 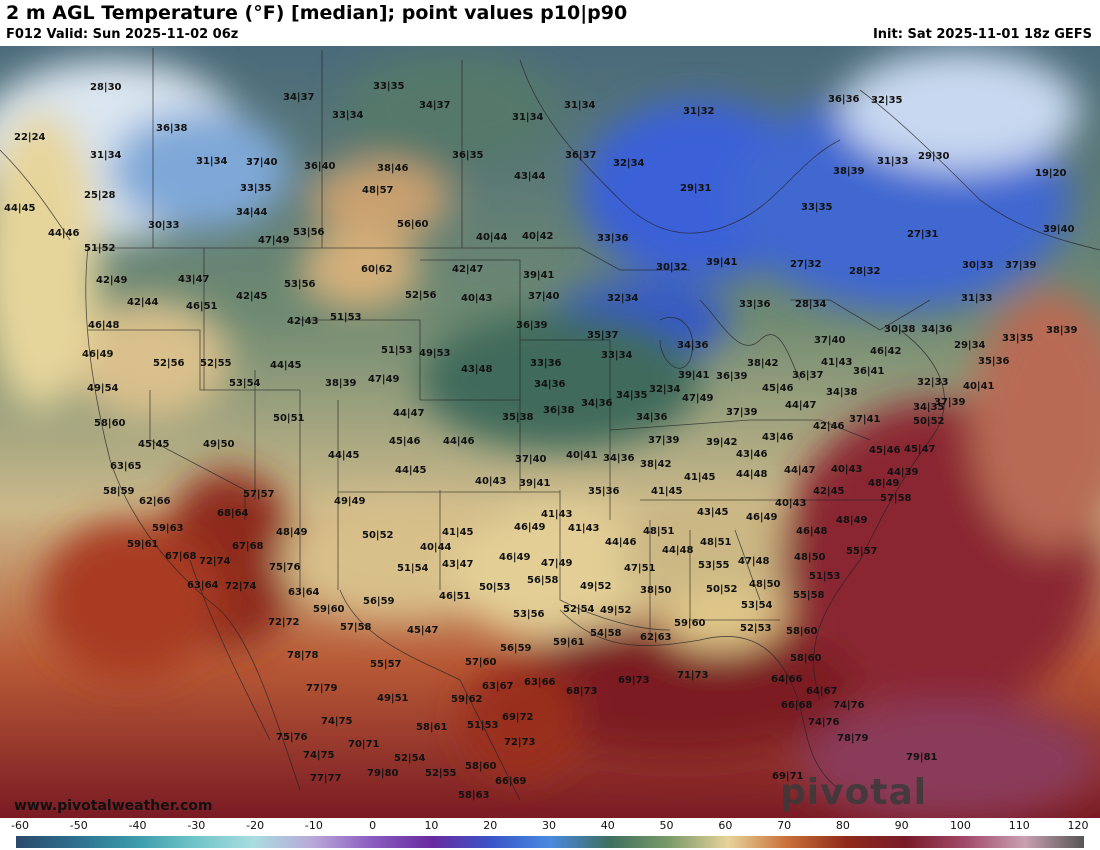 What do you see at coordinates (215, 561) in the screenshot?
I see `point-value-label: 72|74` at bounding box center [215, 561].